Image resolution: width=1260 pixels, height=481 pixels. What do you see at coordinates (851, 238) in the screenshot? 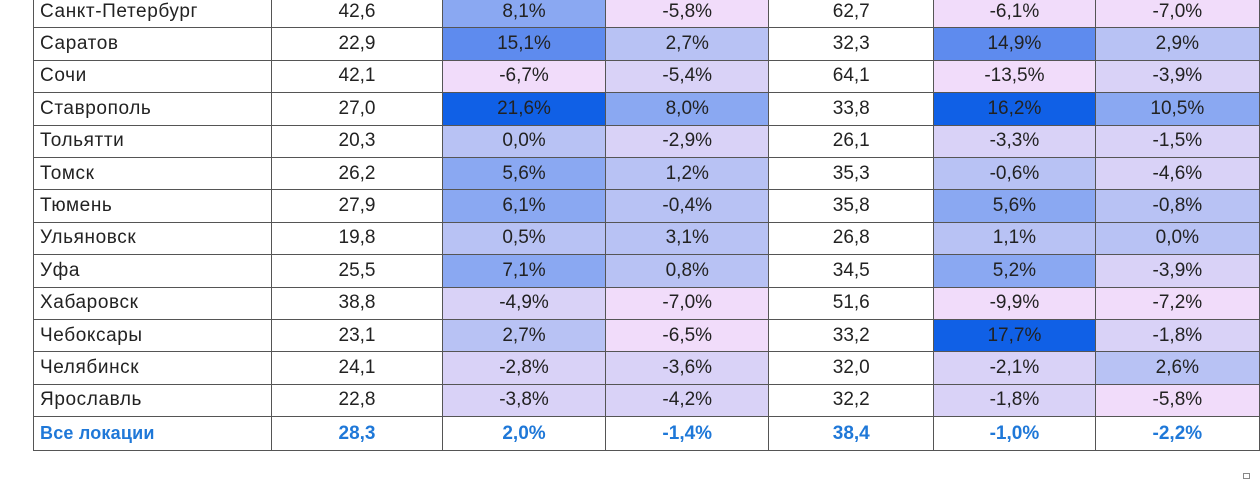
I see `value-2: 26,8` at bounding box center [851, 238].